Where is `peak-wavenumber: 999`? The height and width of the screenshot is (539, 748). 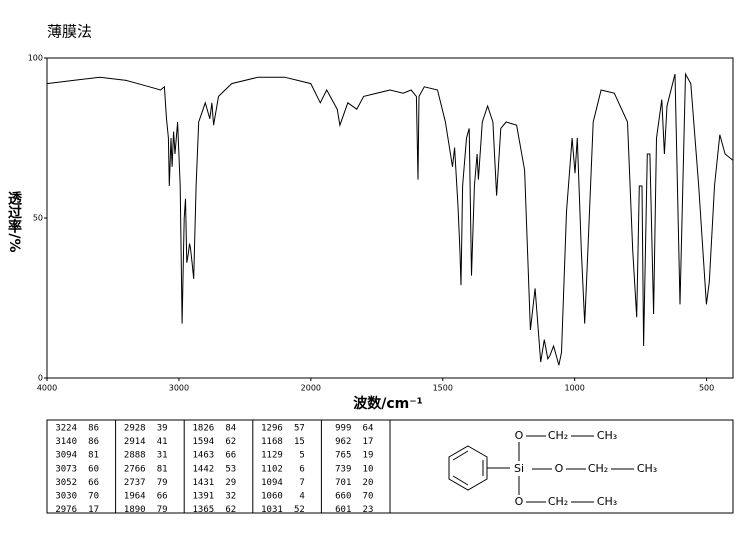 peak-wavenumber: 999 is located at coordinates (343, 429).